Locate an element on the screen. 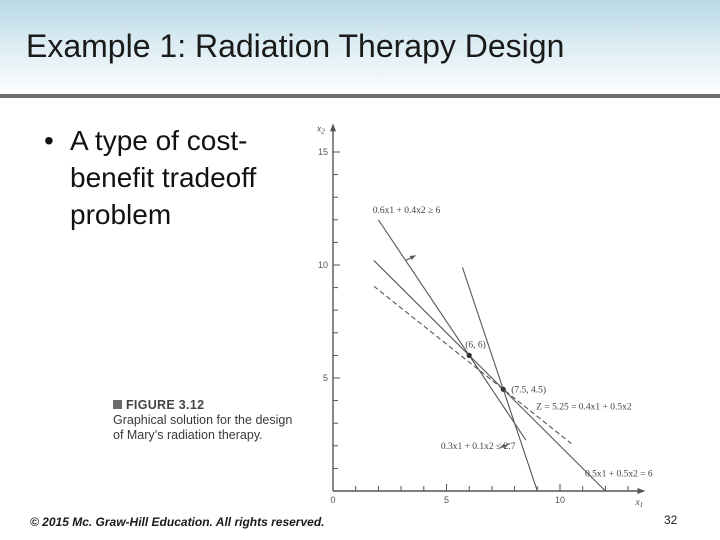 The image size is (720, 540). y-tick-label: 5 is located at coordinates (325, 378).